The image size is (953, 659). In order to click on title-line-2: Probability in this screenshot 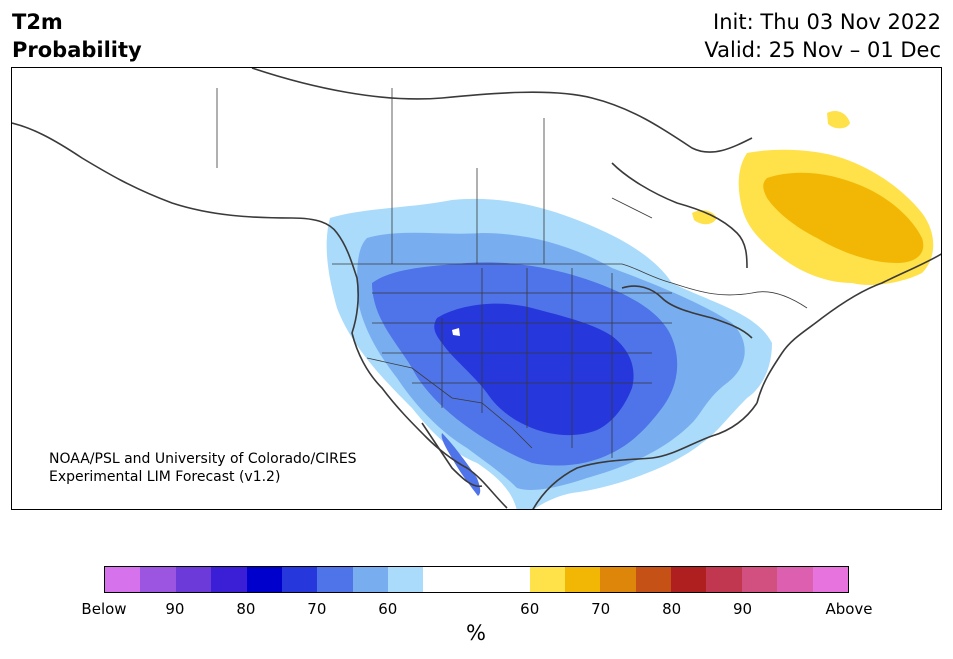, I will do `click(77, 50)`.